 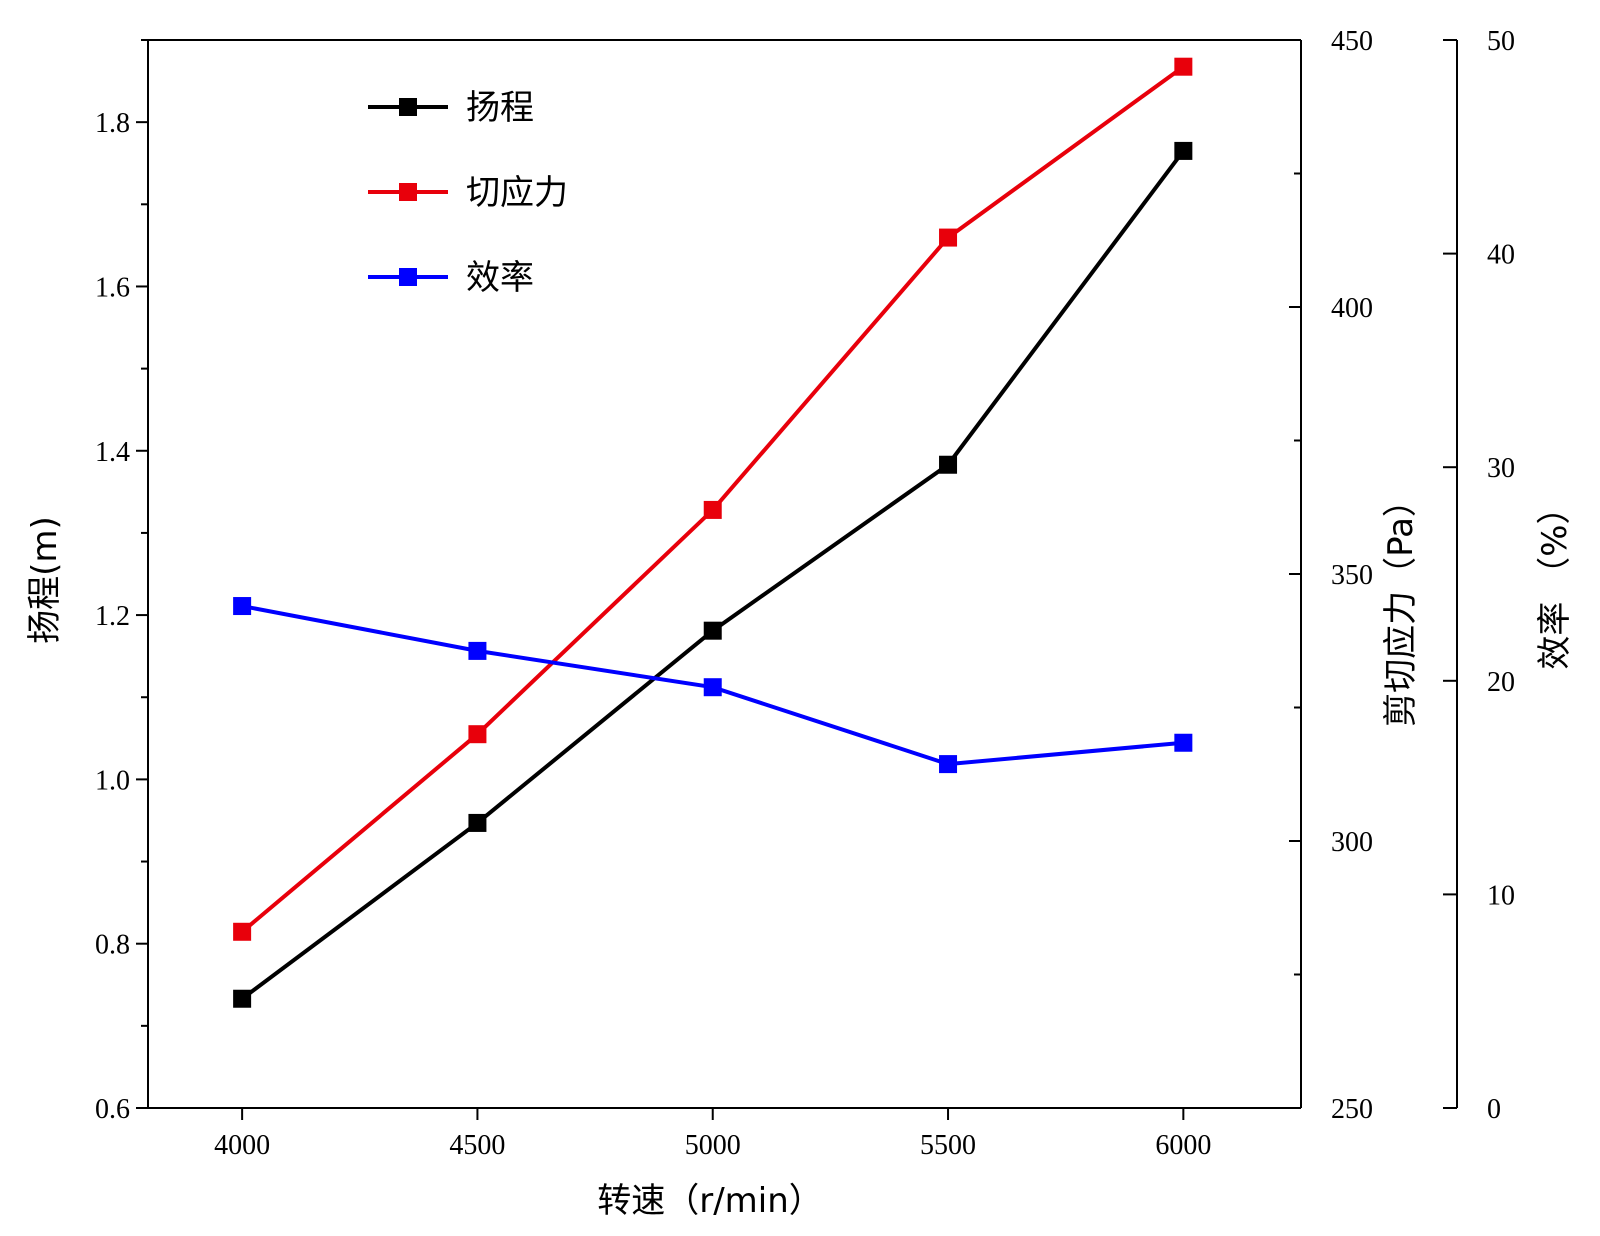 I want to click on legend-item-head: 扬程, so click(x=451, y=108).